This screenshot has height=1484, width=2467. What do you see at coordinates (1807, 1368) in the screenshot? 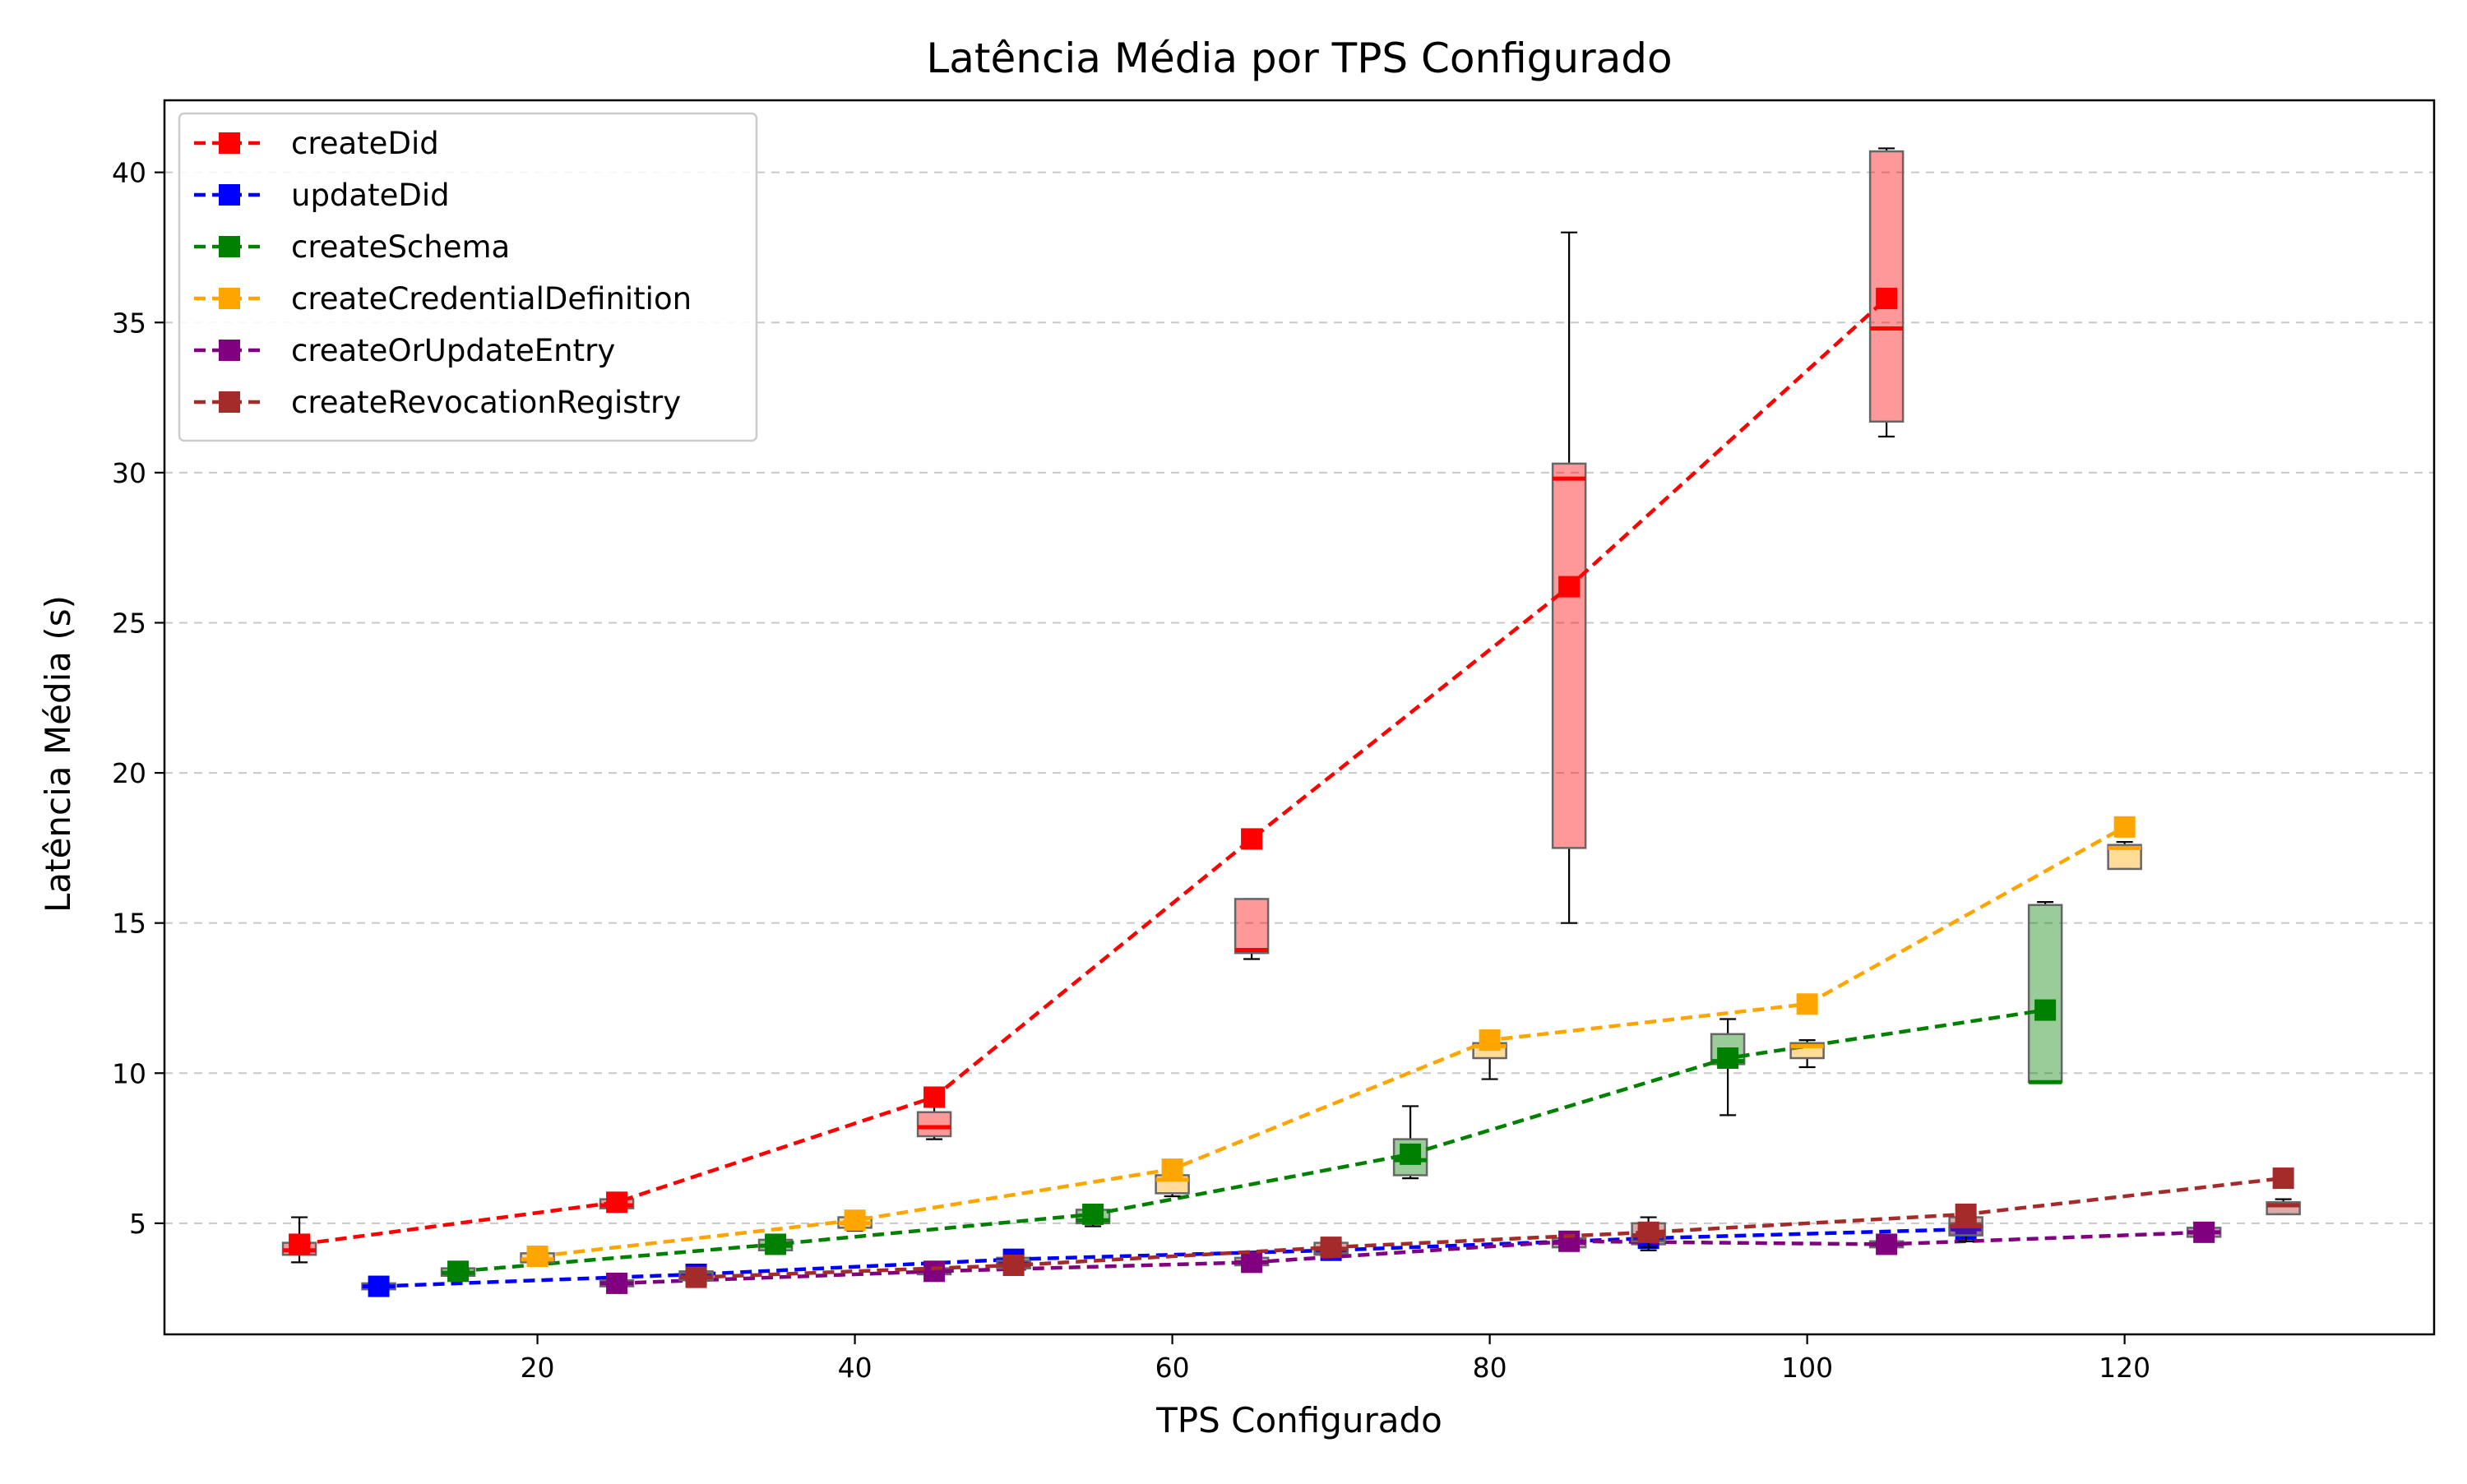
I see `x-tick-label: 100` at bounding box center [1807, 1368].